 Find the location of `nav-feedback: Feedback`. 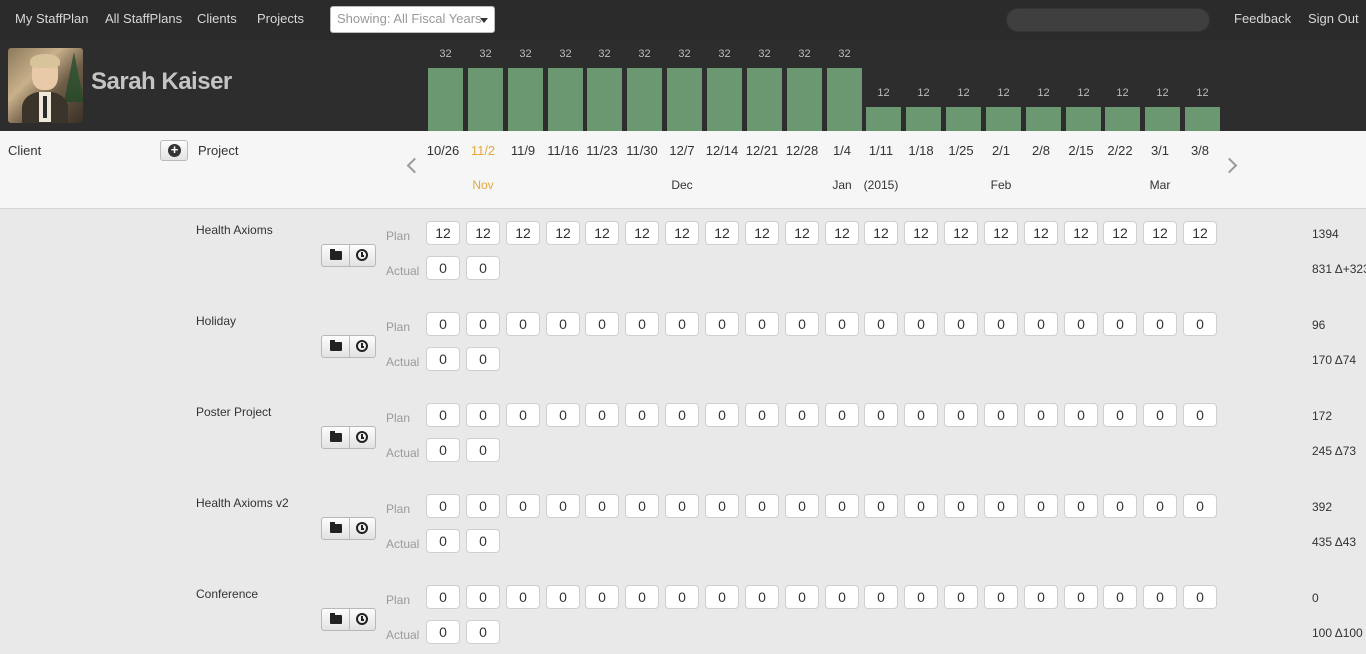

nav-feedback: Feedback is located at coordinates (1263, 18).